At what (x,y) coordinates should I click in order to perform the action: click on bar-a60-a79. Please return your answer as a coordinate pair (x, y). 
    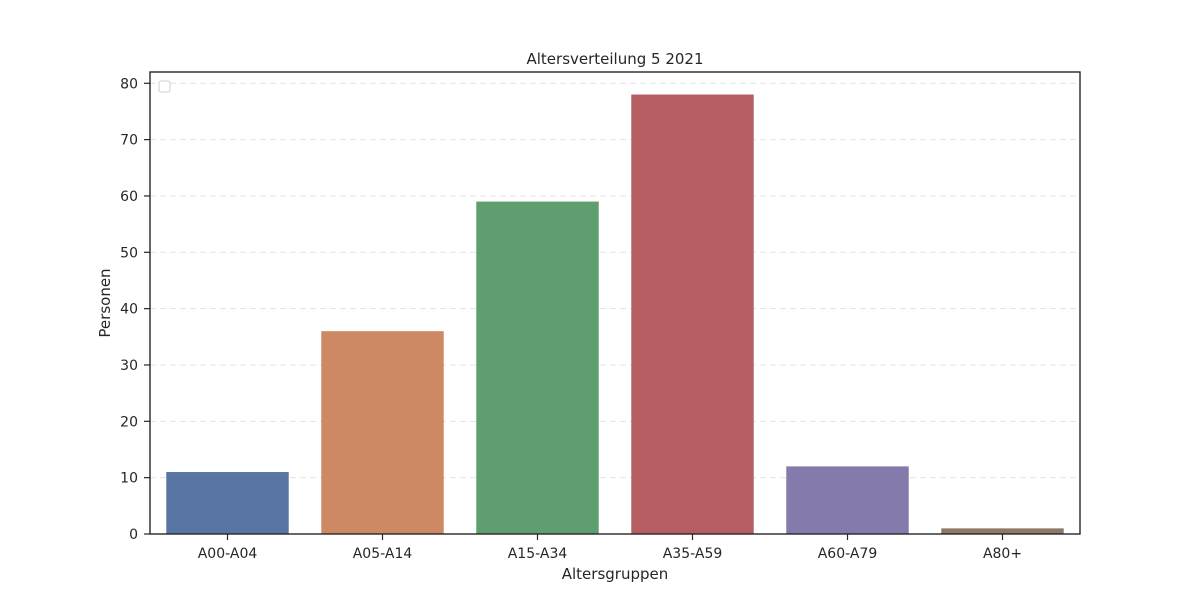
    Looking at the image, I should click on (847, 500).